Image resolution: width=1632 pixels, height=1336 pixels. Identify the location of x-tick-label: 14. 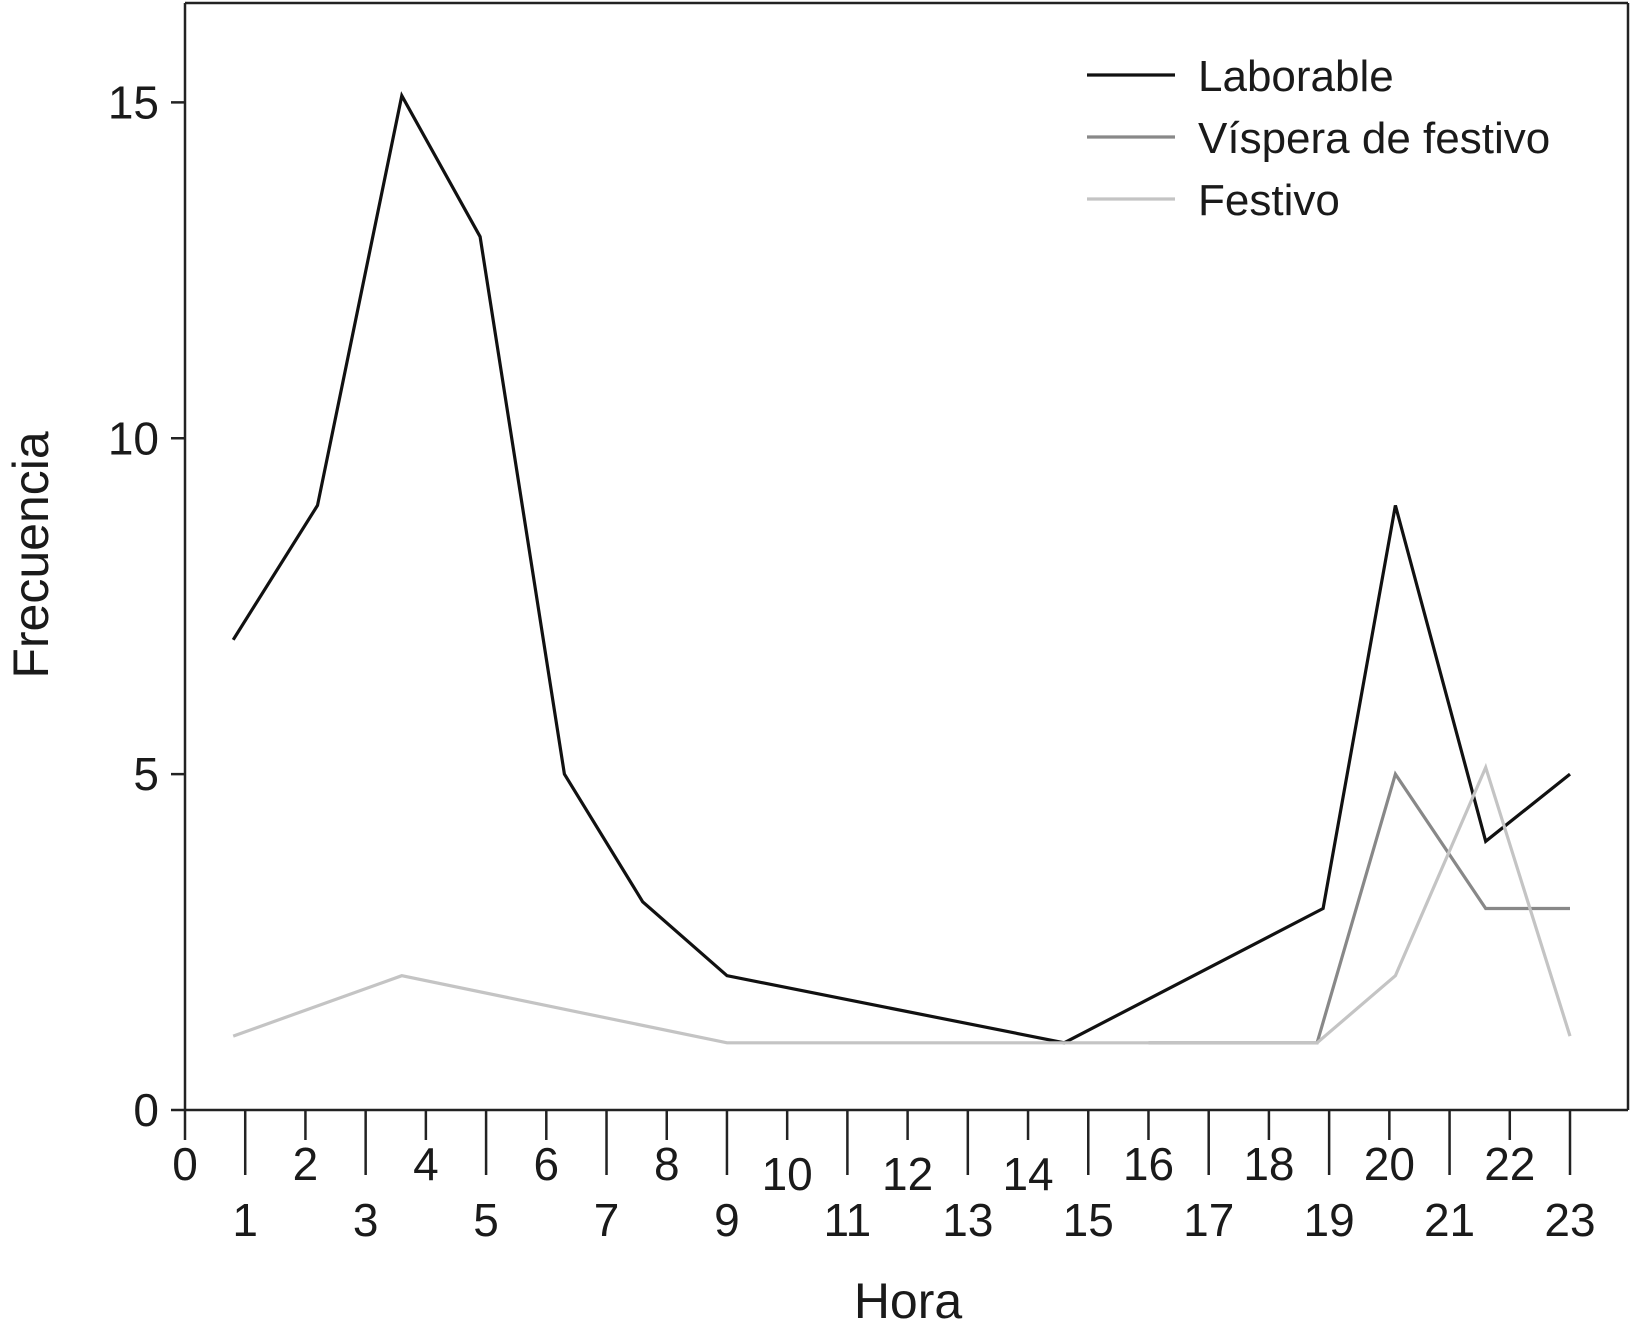
(1027, 1174).